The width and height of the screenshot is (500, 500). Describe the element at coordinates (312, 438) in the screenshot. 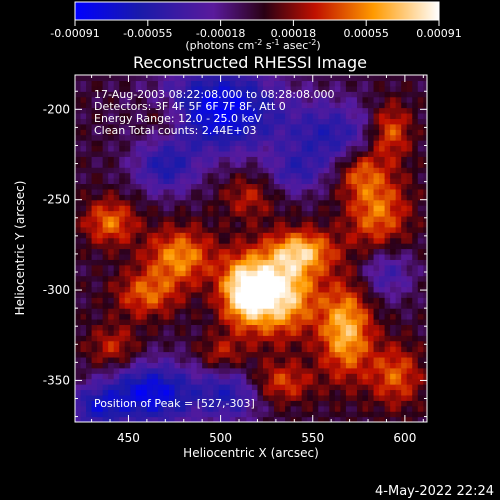

I see `x-tick-label: 550` at that location.